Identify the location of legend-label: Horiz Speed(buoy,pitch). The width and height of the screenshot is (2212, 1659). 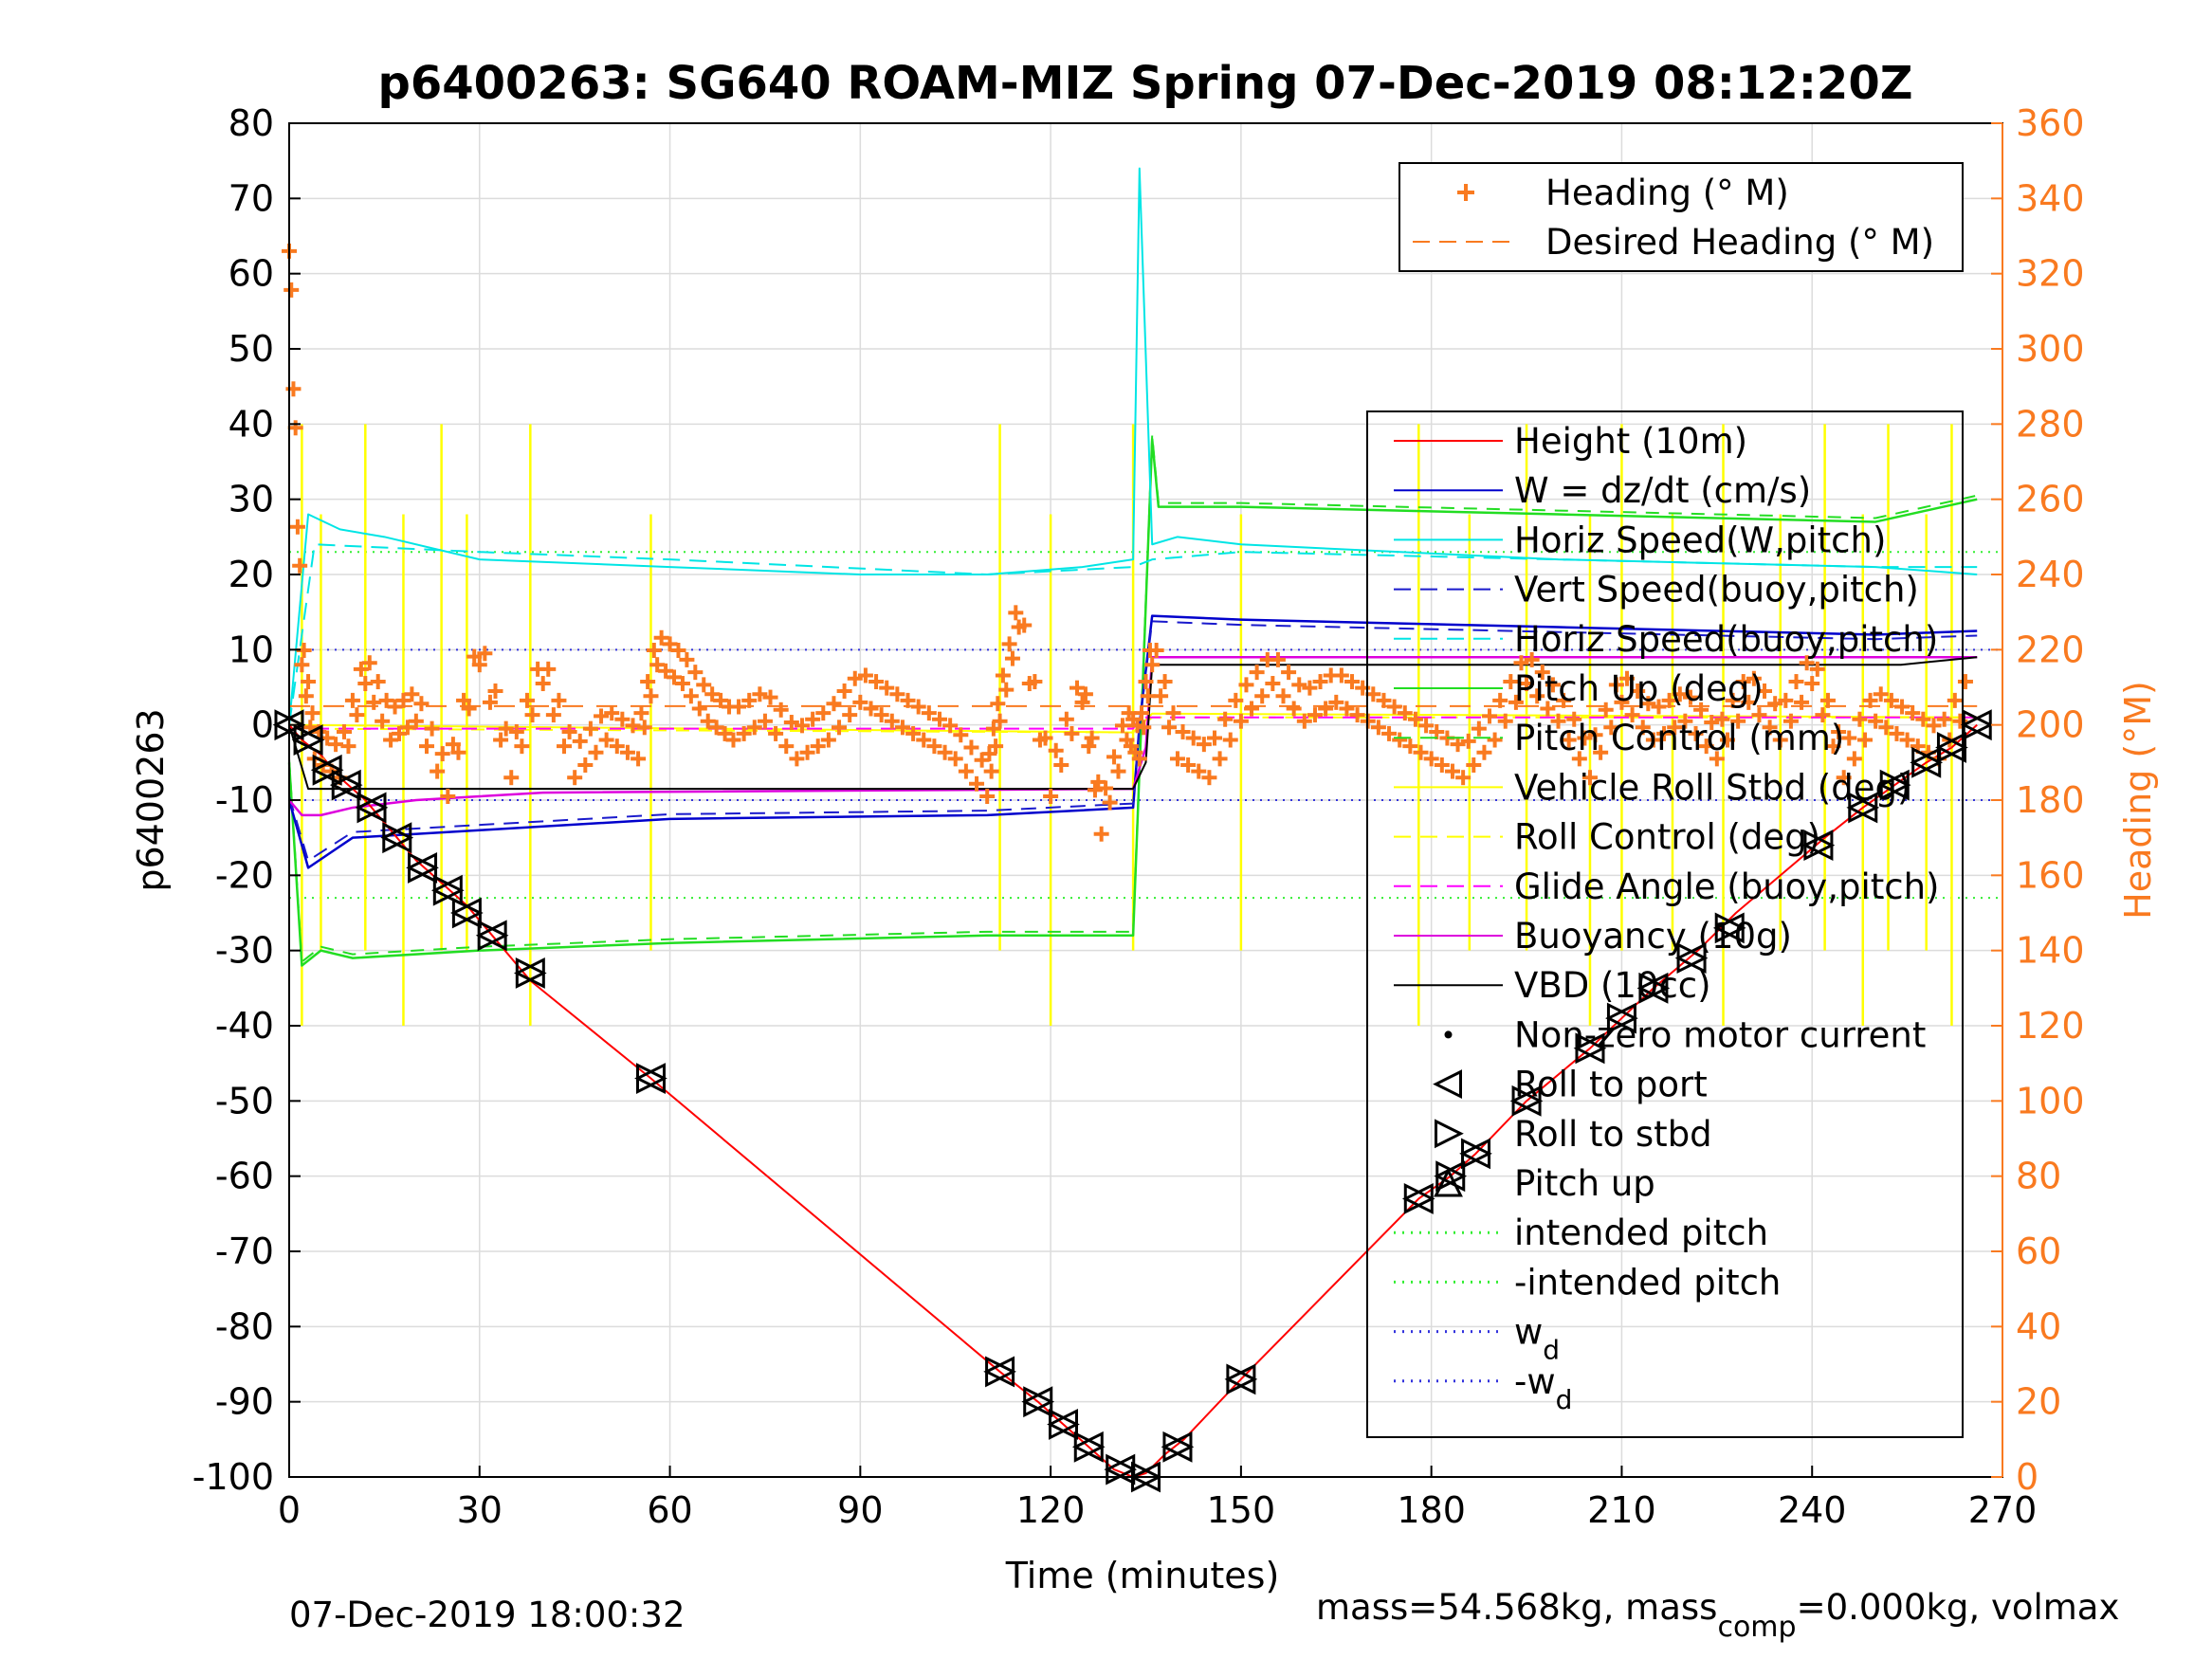
(1726, 639).